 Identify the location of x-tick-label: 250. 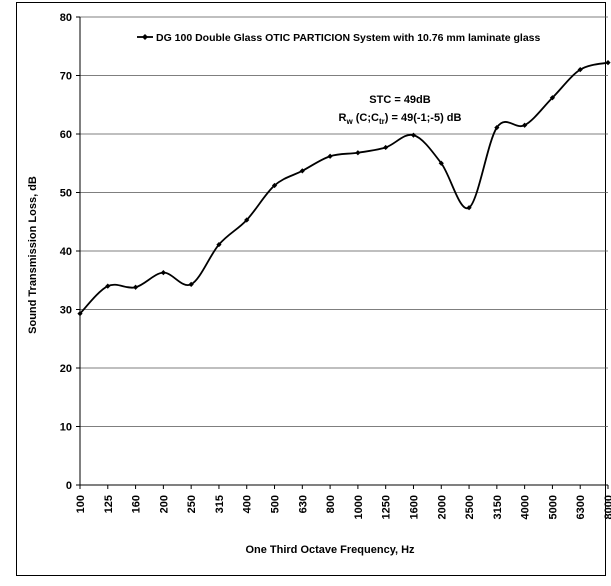
(192, 504).